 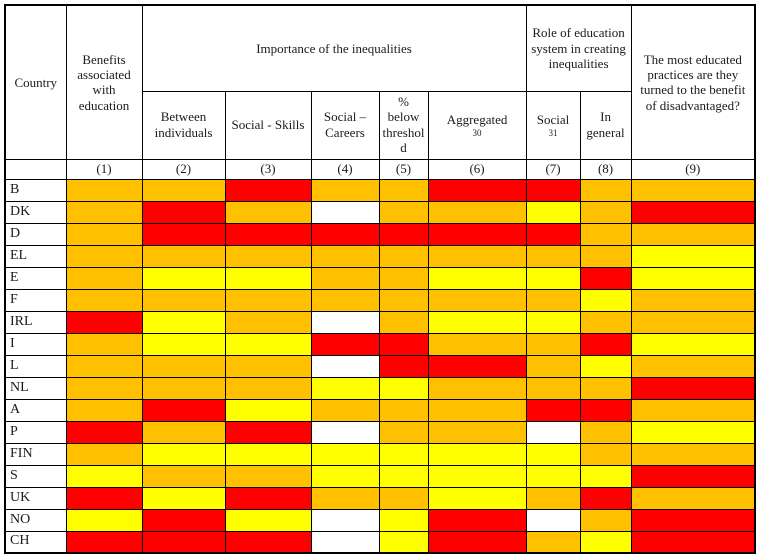 I want to click on country-label: D, so click(x=35, y=234).